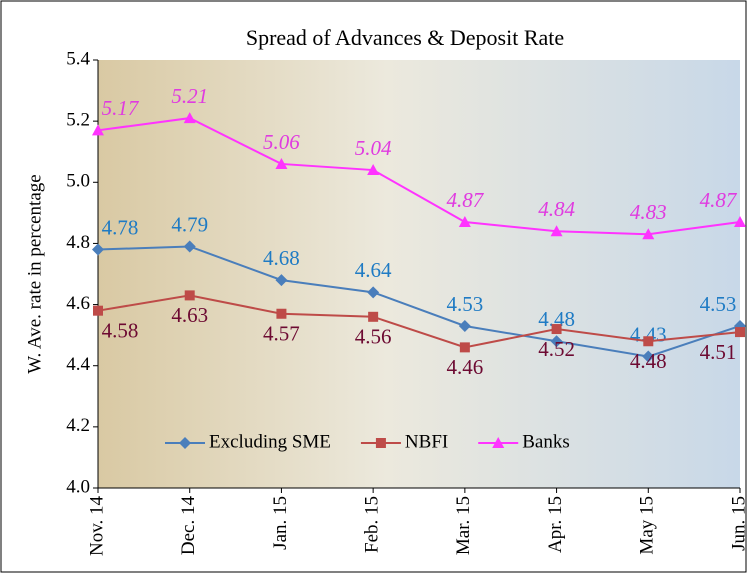  What do you see at coordinates (556, 209) in the screenshot?
I see `data-label: 4.84` at bounding box center [556, 209].